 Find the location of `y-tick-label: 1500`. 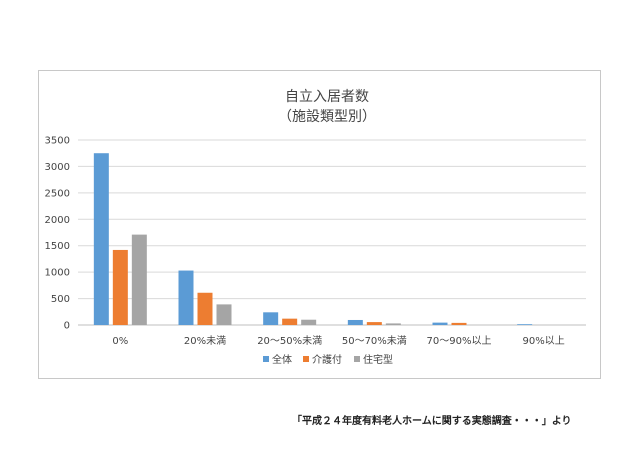

y-tick-label: 1500 is located at coordinates (57, 246).